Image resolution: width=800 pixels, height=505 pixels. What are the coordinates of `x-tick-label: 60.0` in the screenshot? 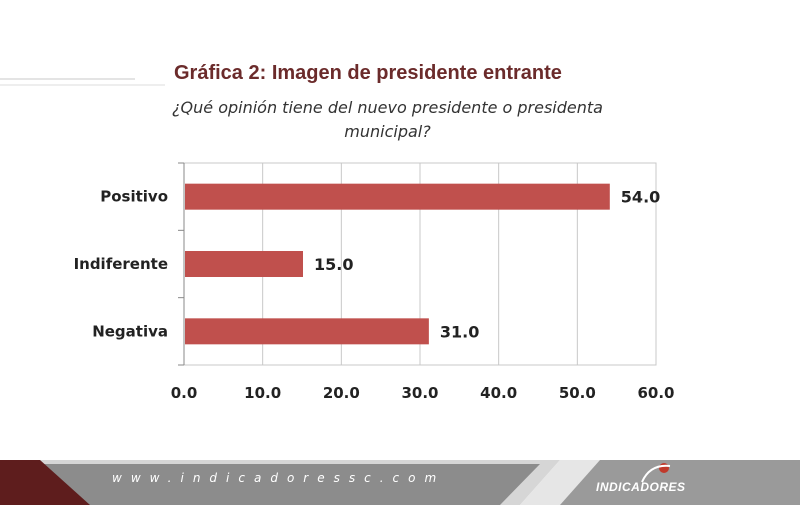 It's located at (655, 393).